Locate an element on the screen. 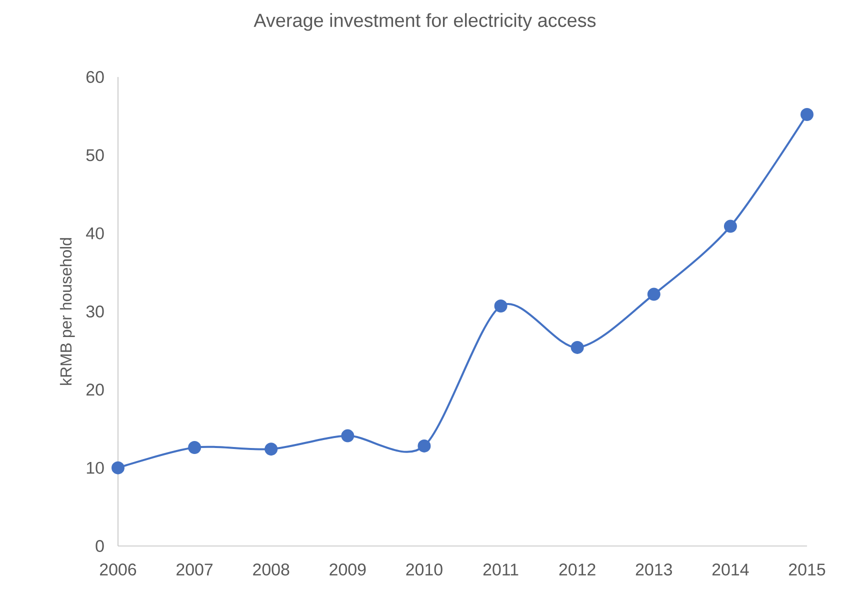 This screenshot has width=862, height=596. x-tick-label: 2012 is located at coordinates (577, 570).